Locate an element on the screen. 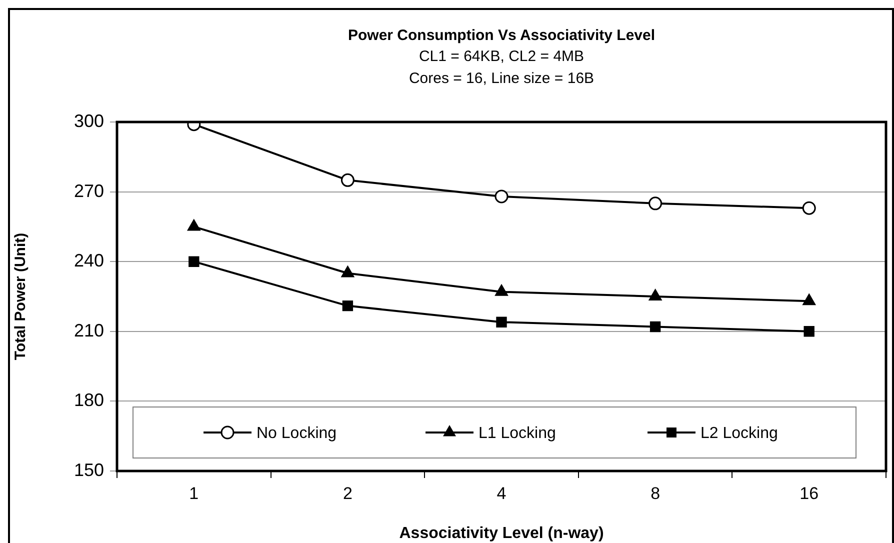 The height and width of the screenshot is (543, 894). legend-label: L1 Locking is located at coordinates (517, 433).